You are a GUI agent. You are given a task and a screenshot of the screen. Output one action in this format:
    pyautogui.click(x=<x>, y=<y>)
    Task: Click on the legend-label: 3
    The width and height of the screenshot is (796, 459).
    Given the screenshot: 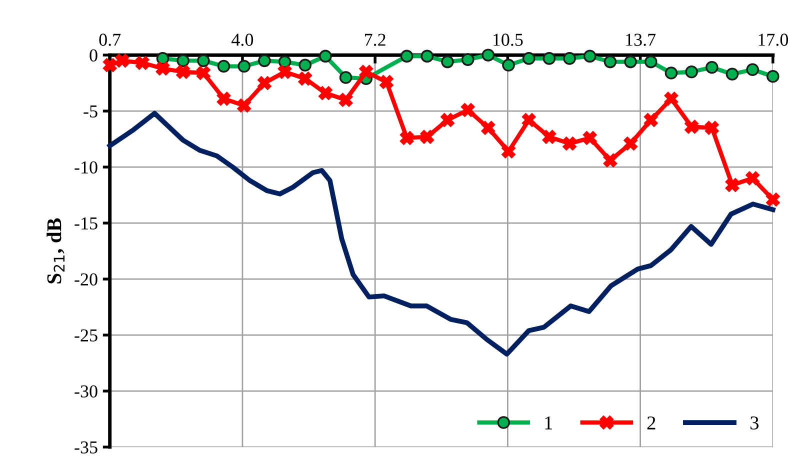 What is the action you would take?
    pyautogui.click(x=754, y=423)
    